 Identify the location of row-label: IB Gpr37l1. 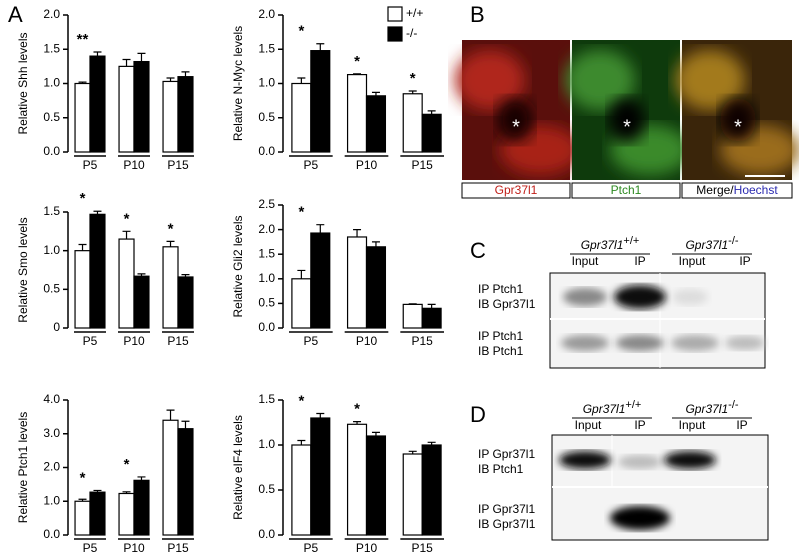
(507, 524).